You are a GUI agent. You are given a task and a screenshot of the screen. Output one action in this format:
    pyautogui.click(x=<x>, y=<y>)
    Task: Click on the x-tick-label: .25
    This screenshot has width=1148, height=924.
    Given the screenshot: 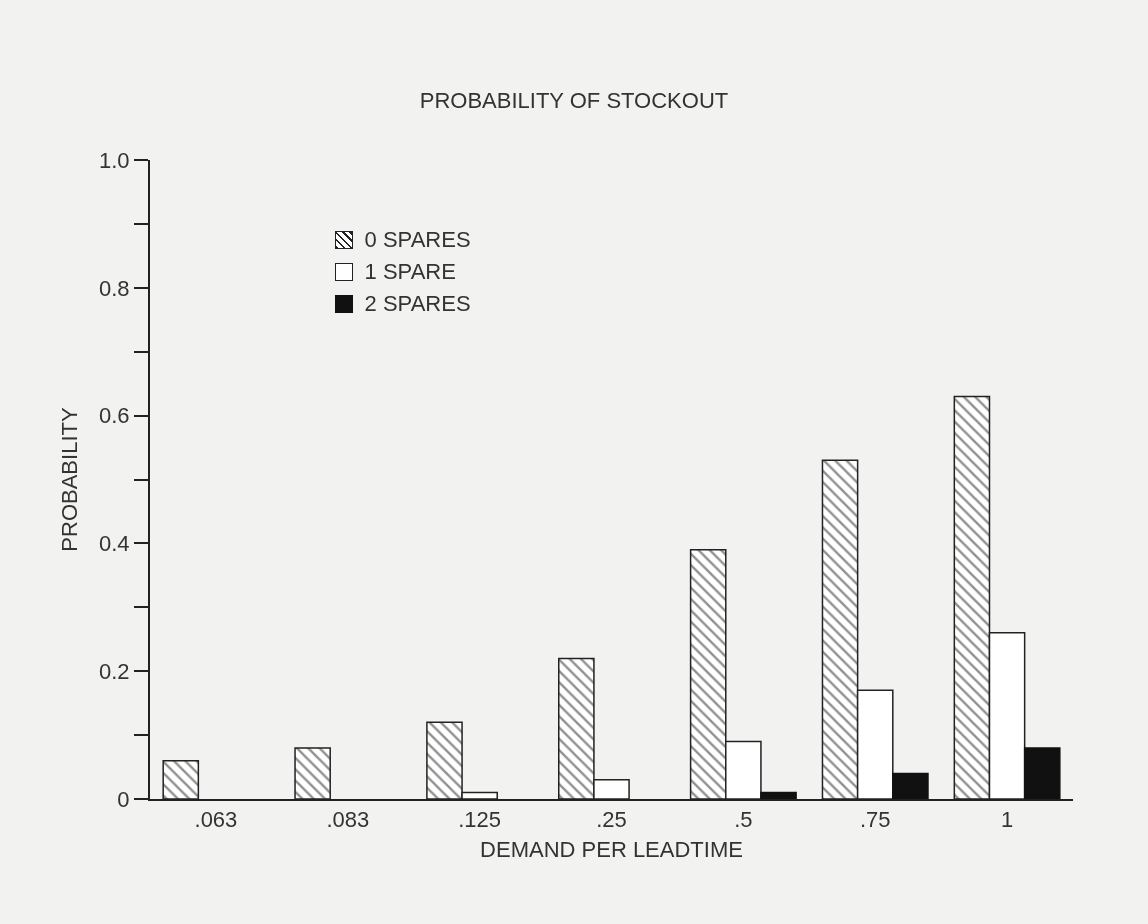 What is the action you would take?
    pyautogui.click(x=611, y=820)
    